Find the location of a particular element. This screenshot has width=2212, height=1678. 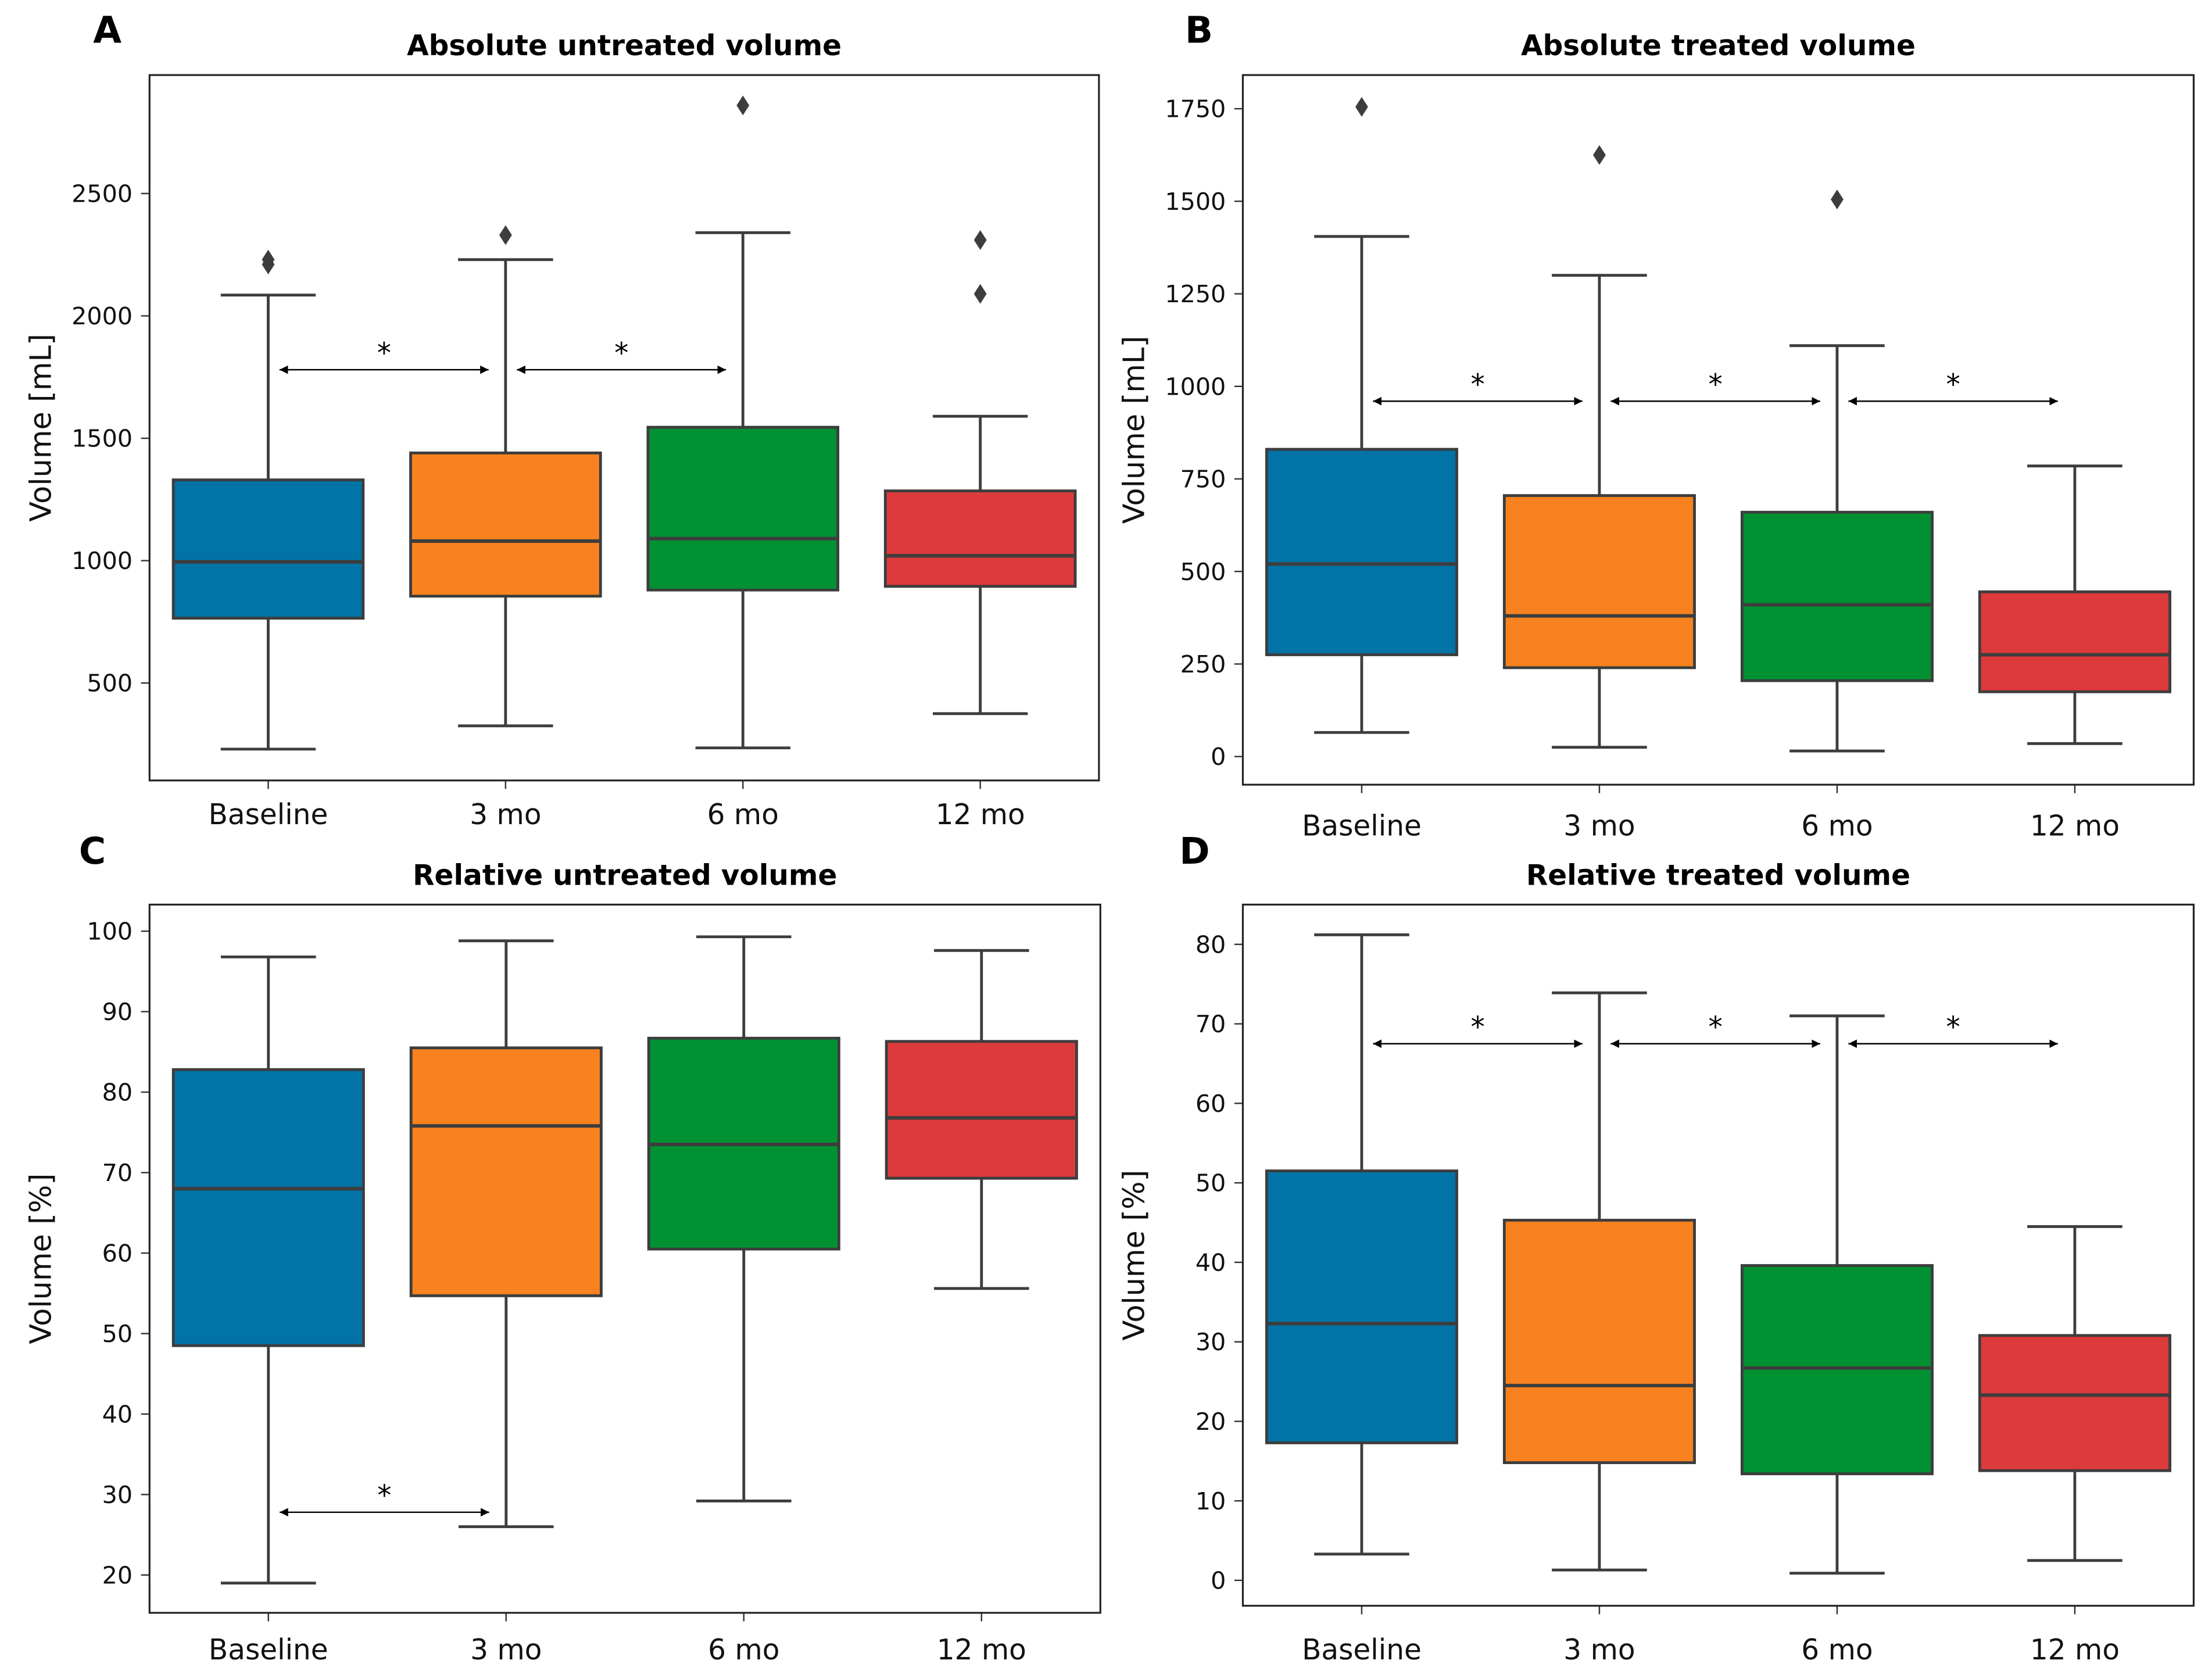

panel-letter: A is located at coordinates (107, 29).